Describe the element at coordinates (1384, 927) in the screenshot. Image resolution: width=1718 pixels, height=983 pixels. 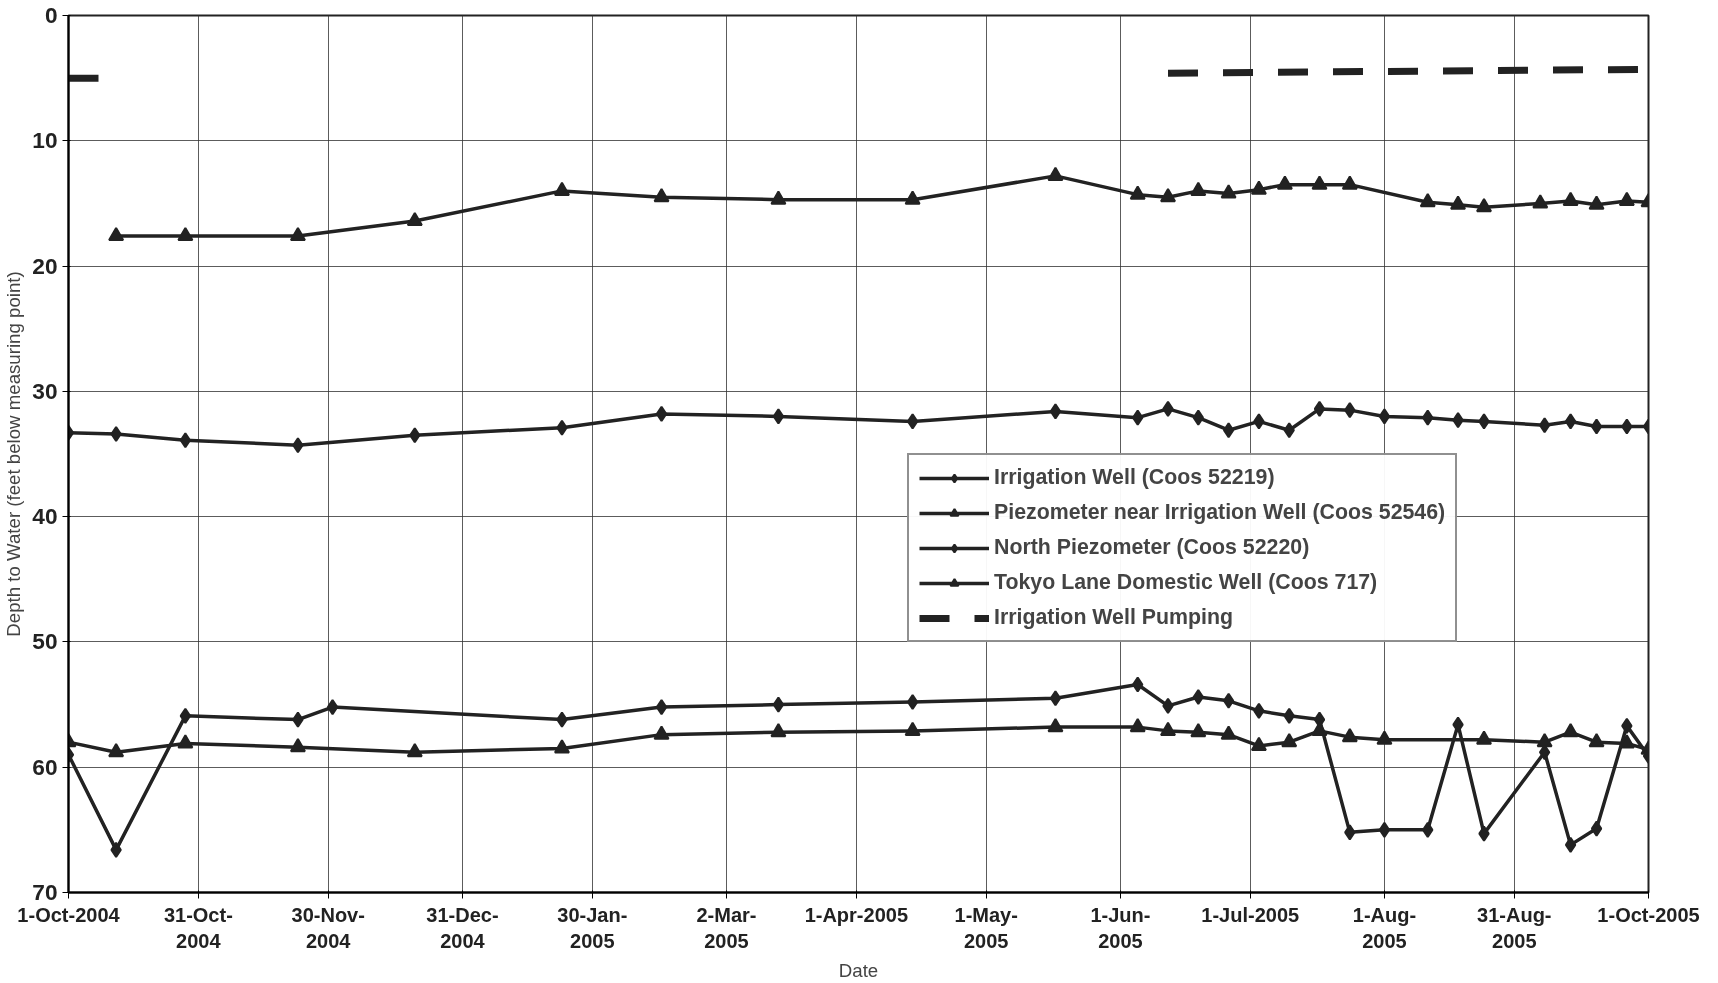
I see `x-tick-label: 1-Aug- 2005` at that location.